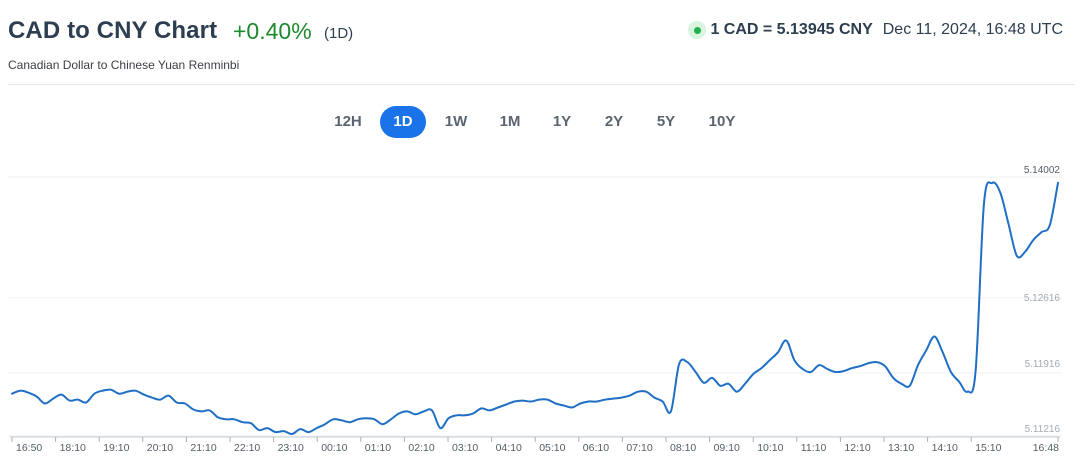 The height and width of the screenshot is (463, 1083). Describe the element at coordinates (945, 448) in the screenshot. I see `x-tick-label: 14:10` at that location.